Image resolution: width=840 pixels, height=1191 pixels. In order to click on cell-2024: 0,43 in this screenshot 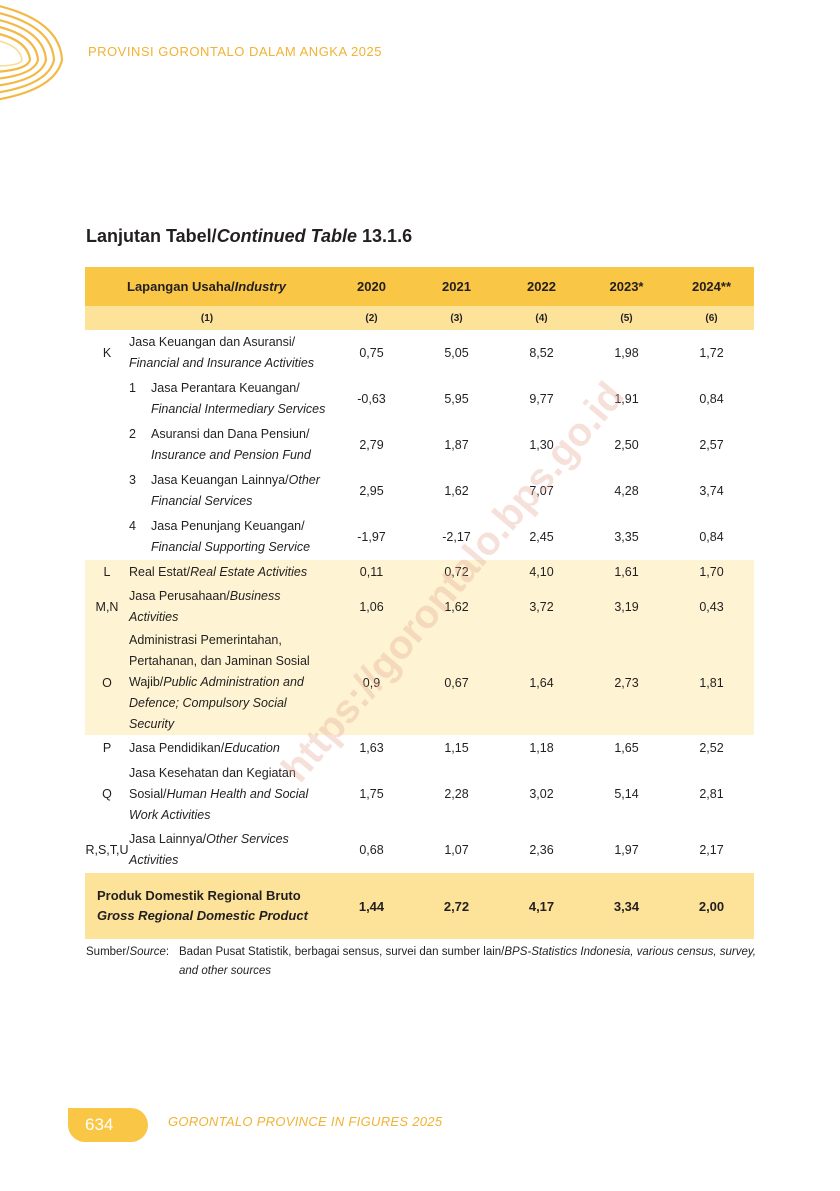, I will do `click(711, 607)`.